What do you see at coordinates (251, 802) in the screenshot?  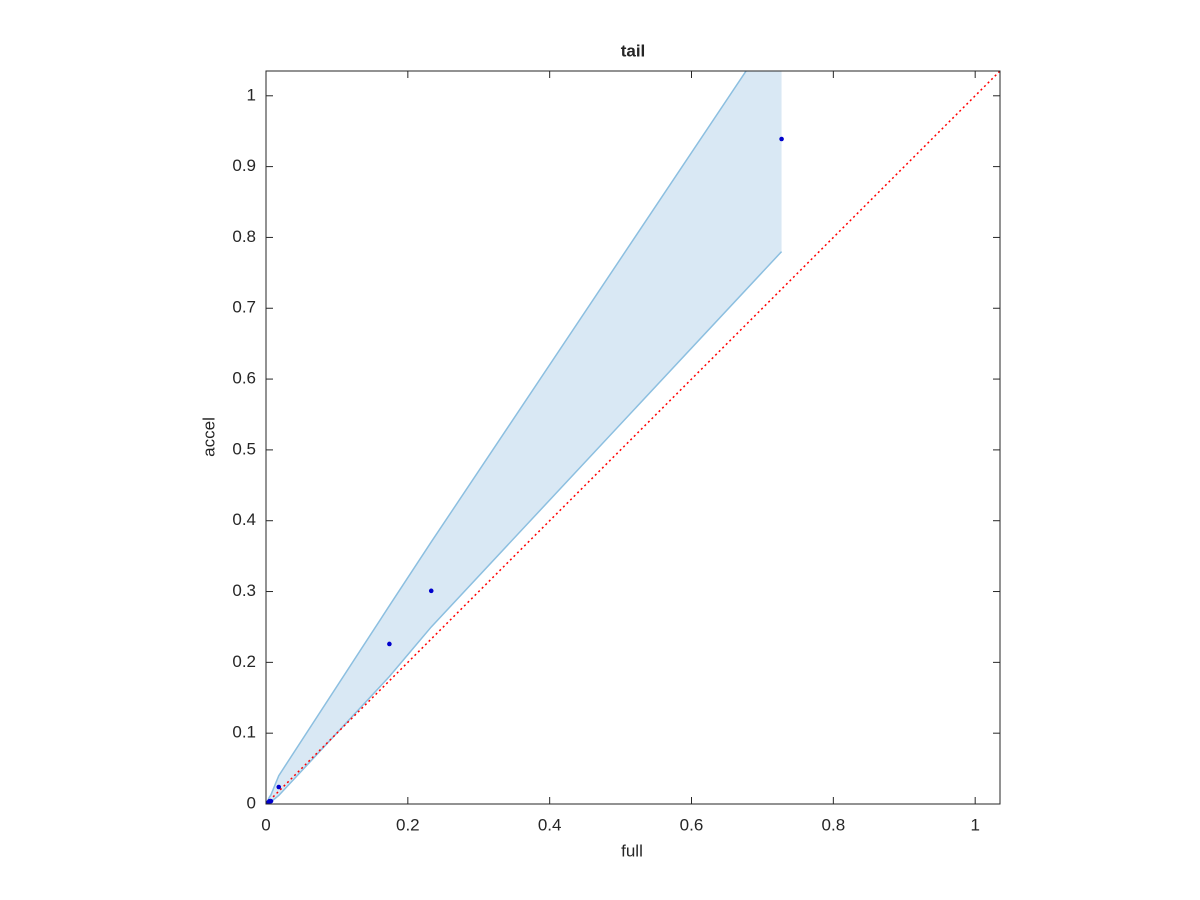 I see `y-tick-label: 0` at bounding box center [251, 802].